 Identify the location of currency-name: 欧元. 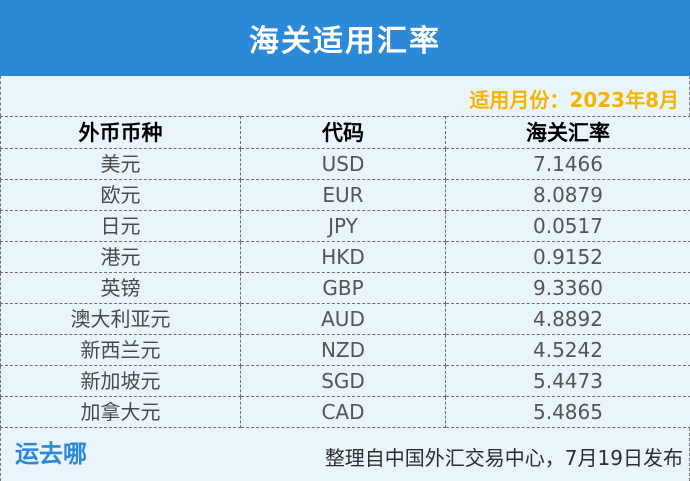
(120, 195).